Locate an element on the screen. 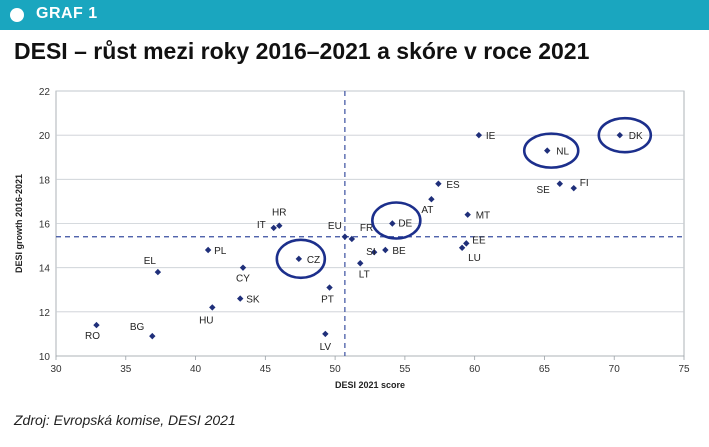 The height and width of the screenshot is (447, 709). y-tick-label: 16 is located at coordinates (45, 225).